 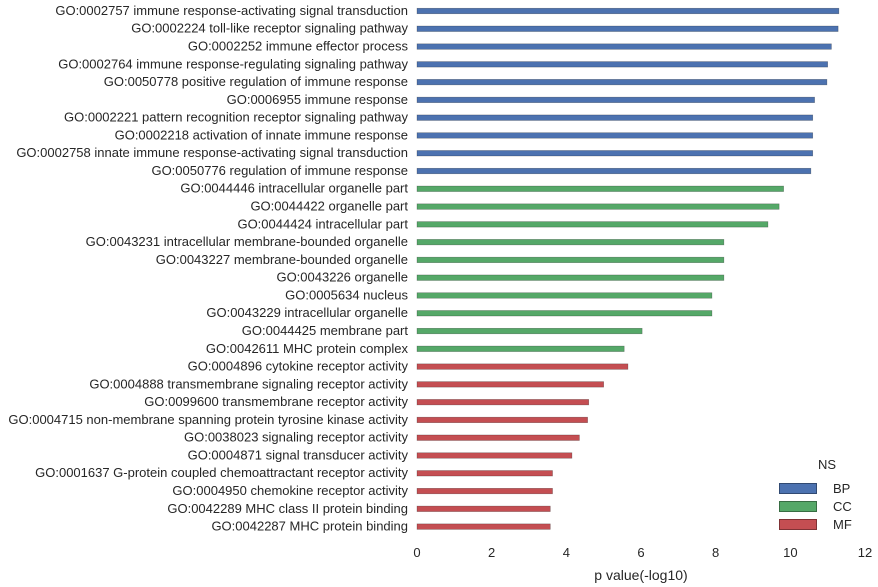 I want to click on legend: NS BP CC MF, so click(x=825, y=495).